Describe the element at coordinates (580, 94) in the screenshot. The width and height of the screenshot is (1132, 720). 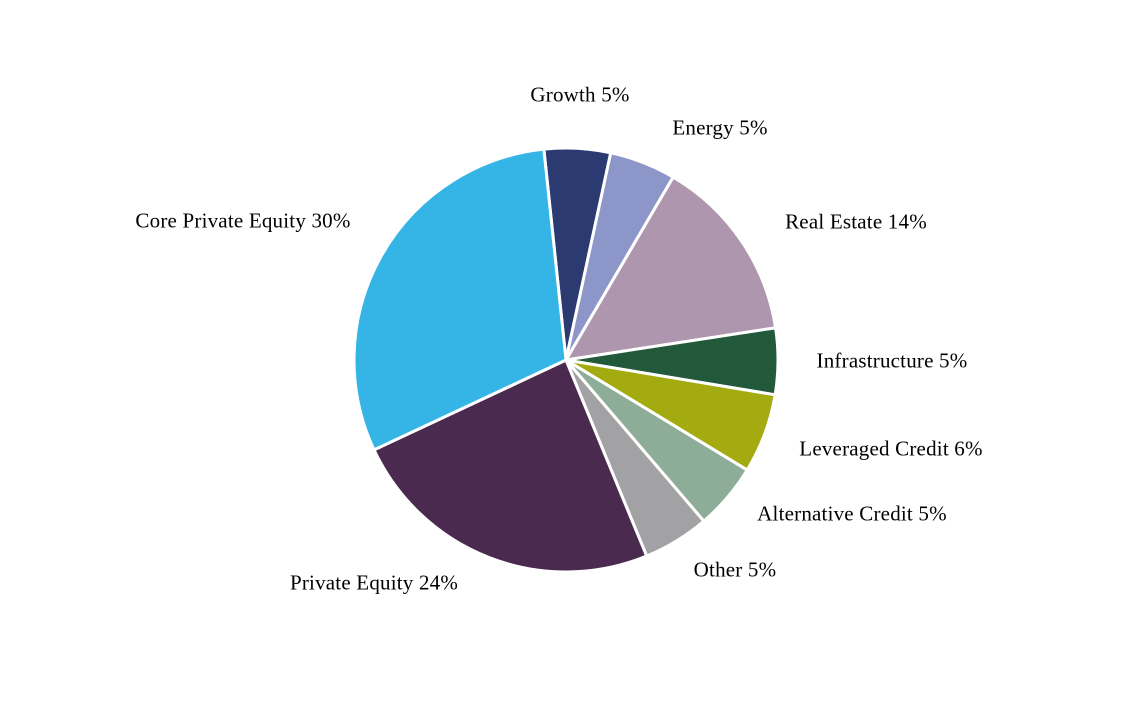
I see `slice-label-growth: Growth 5%` at that location.